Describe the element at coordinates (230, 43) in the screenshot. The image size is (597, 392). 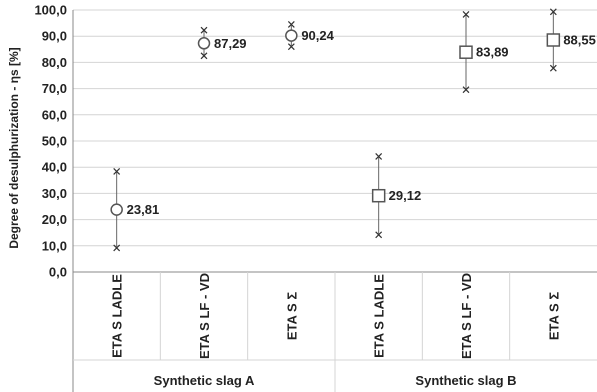
I see `data-label: 87,29` at that location.